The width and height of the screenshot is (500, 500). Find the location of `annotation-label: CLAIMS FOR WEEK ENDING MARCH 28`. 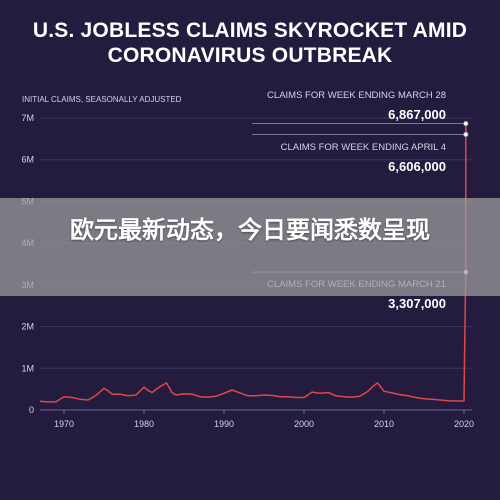

annotation-label: CLAIMS FOR WEEK ENDING MARCH 28 is located at coordinates (356, 95).